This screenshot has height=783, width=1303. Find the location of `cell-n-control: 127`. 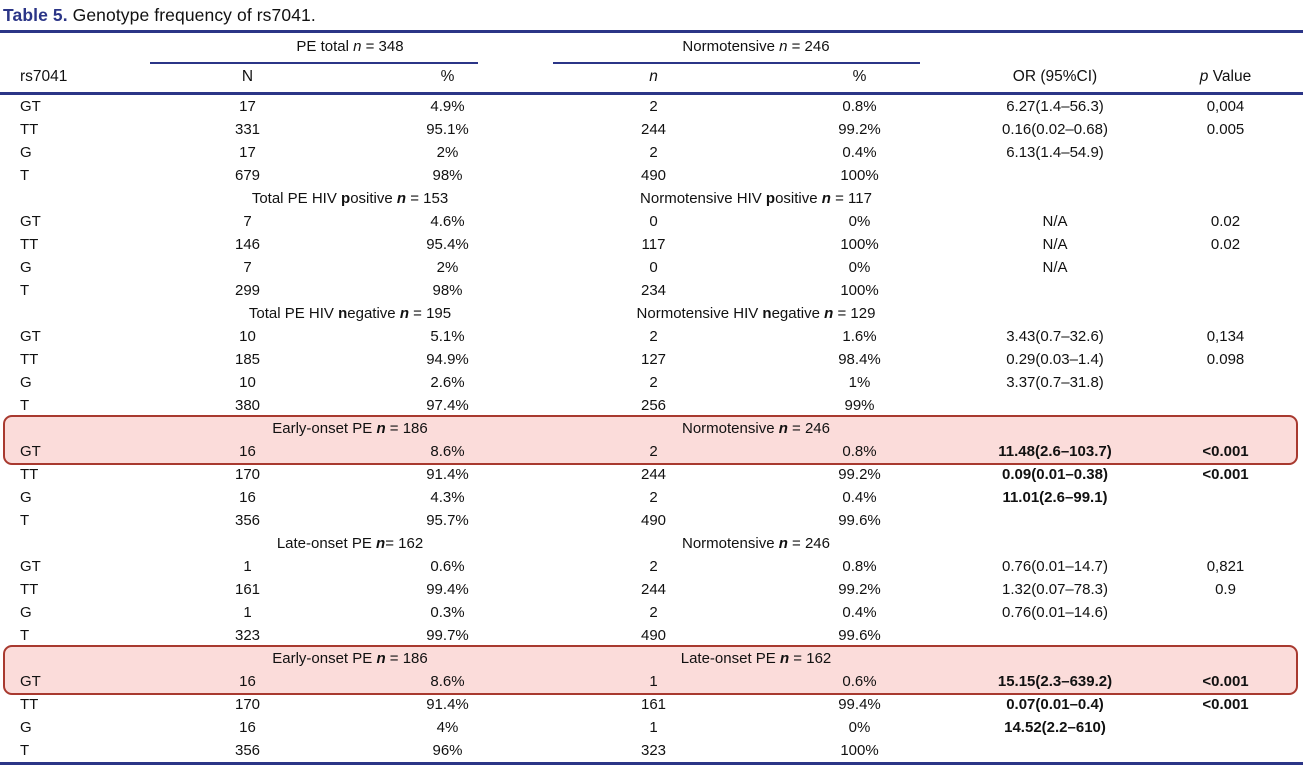

cell-n-control: 127 is located at coordinates (653, 359).